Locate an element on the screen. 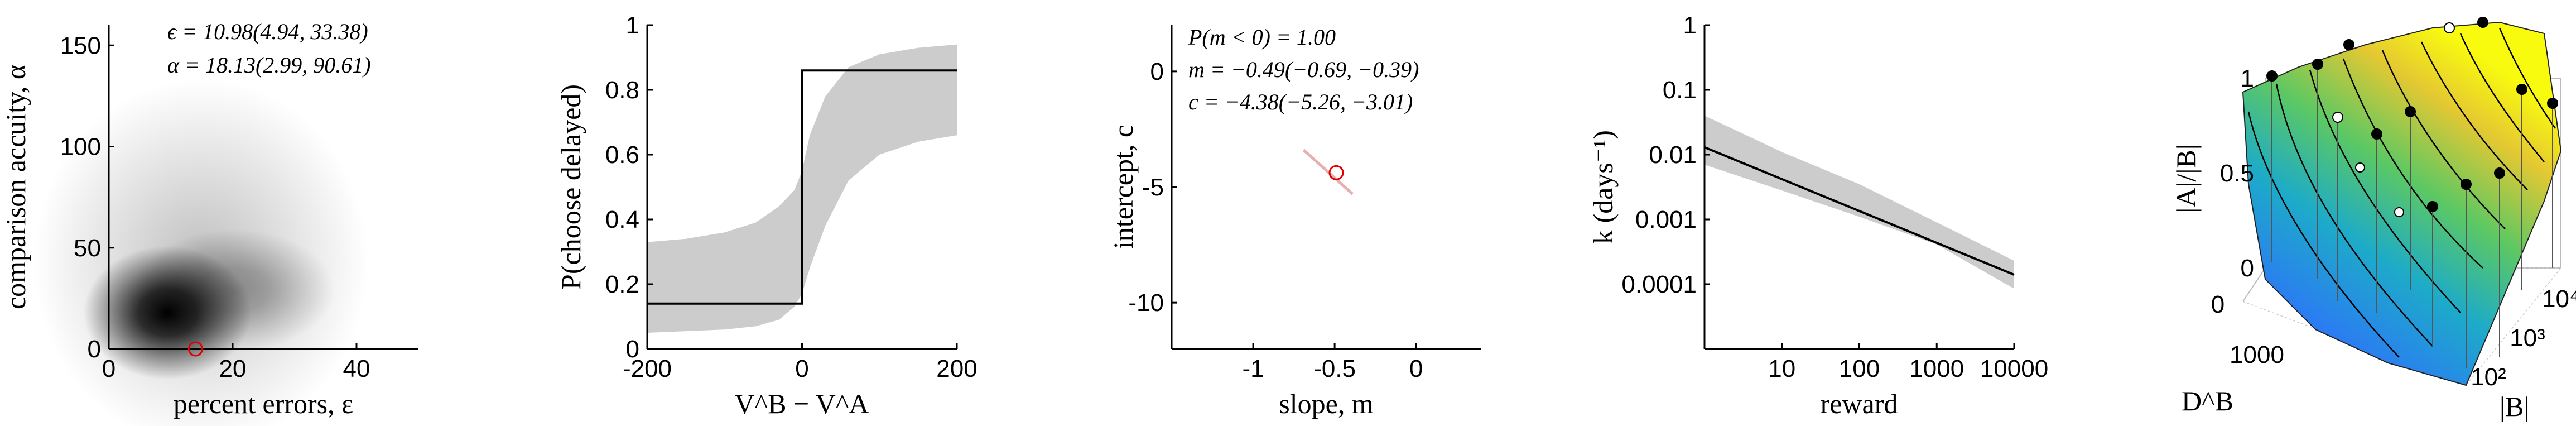 The width and height of the screenshot is (2576, 426). density-tail is located at coordinates (235, 290).